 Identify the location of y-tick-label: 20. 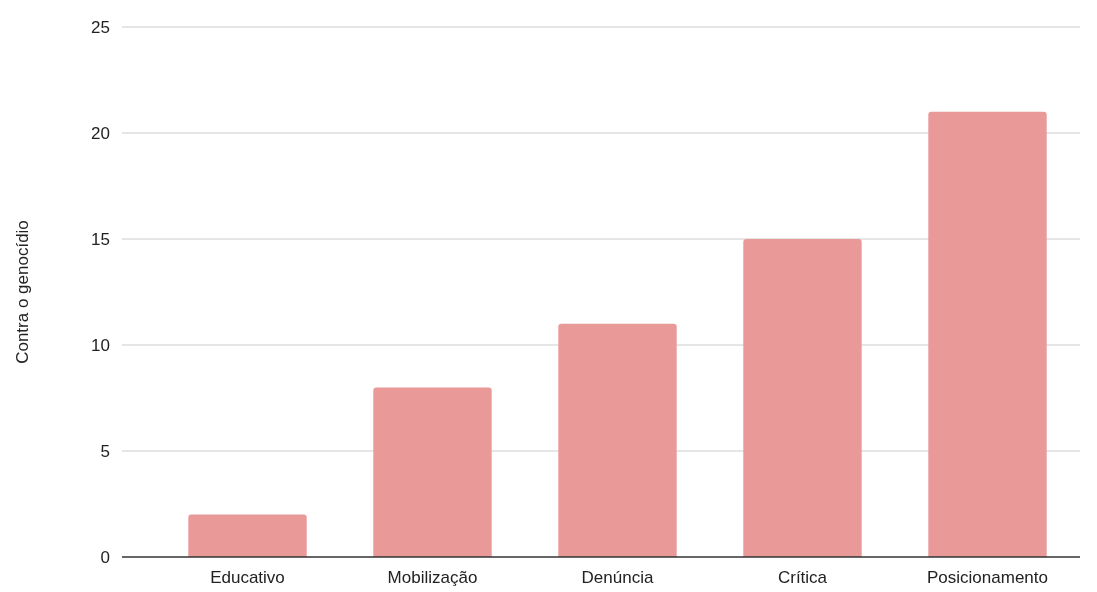
(100, 133).